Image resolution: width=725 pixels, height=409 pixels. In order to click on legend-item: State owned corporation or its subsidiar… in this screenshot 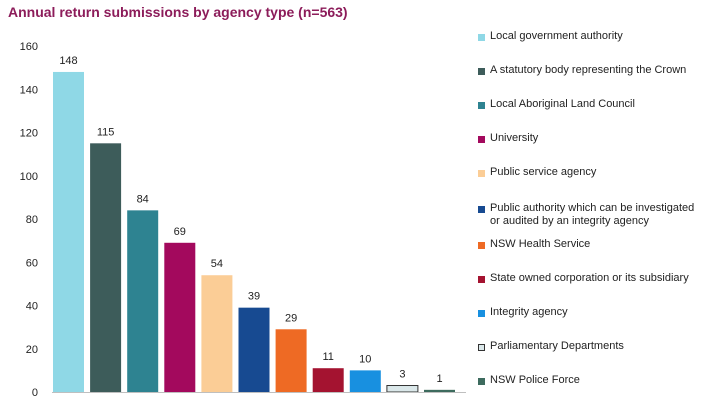, I will do `click(583, 278)`.